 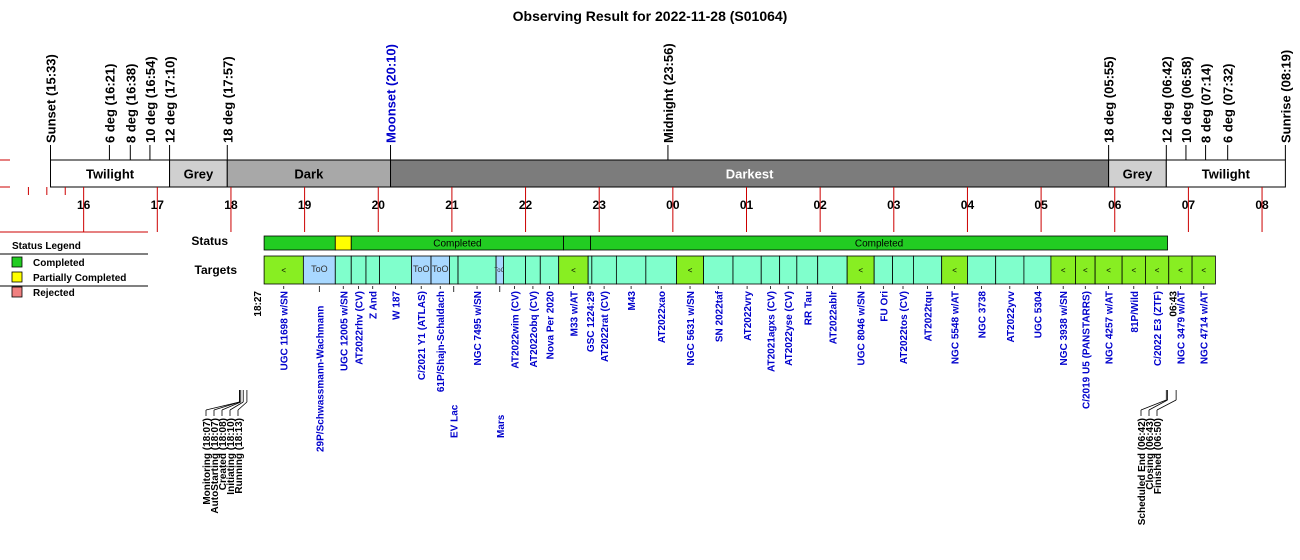 What do you see at coordinates (833, 317) in the screenshot?
I see `target-label: AT2022ablr` at bounding box center [833, 317].